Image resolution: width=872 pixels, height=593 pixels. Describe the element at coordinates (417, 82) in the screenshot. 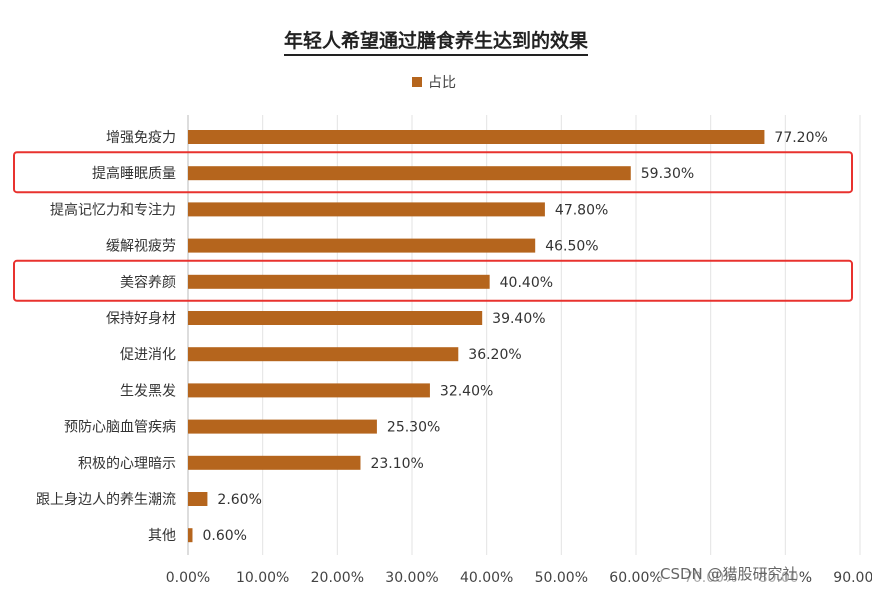

I see `legend-swatch` at that location.